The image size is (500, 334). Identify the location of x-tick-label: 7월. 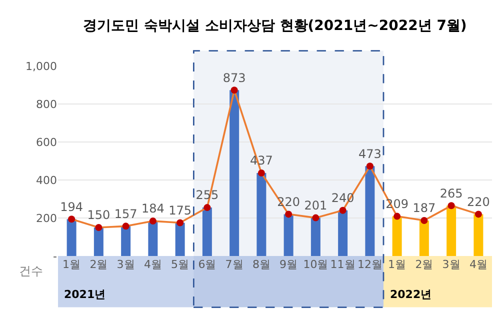
(234, 264).